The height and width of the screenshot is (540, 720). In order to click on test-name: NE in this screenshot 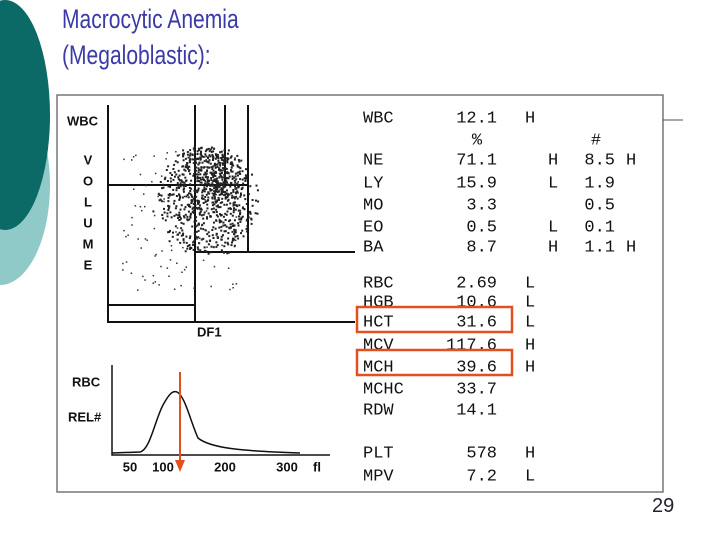, I will do `click(373, 160)`.